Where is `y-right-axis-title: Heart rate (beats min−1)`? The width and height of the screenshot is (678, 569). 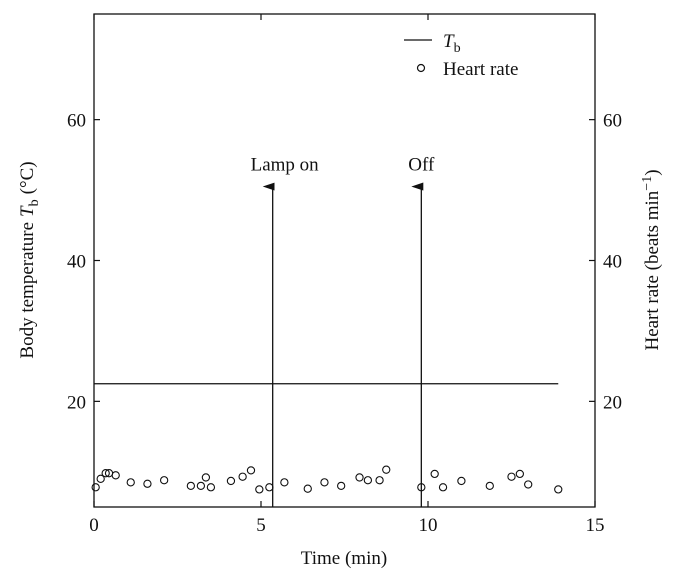
y-right-axis-title: Heart rate (beats min−1) is located at coordinates (651, 259).